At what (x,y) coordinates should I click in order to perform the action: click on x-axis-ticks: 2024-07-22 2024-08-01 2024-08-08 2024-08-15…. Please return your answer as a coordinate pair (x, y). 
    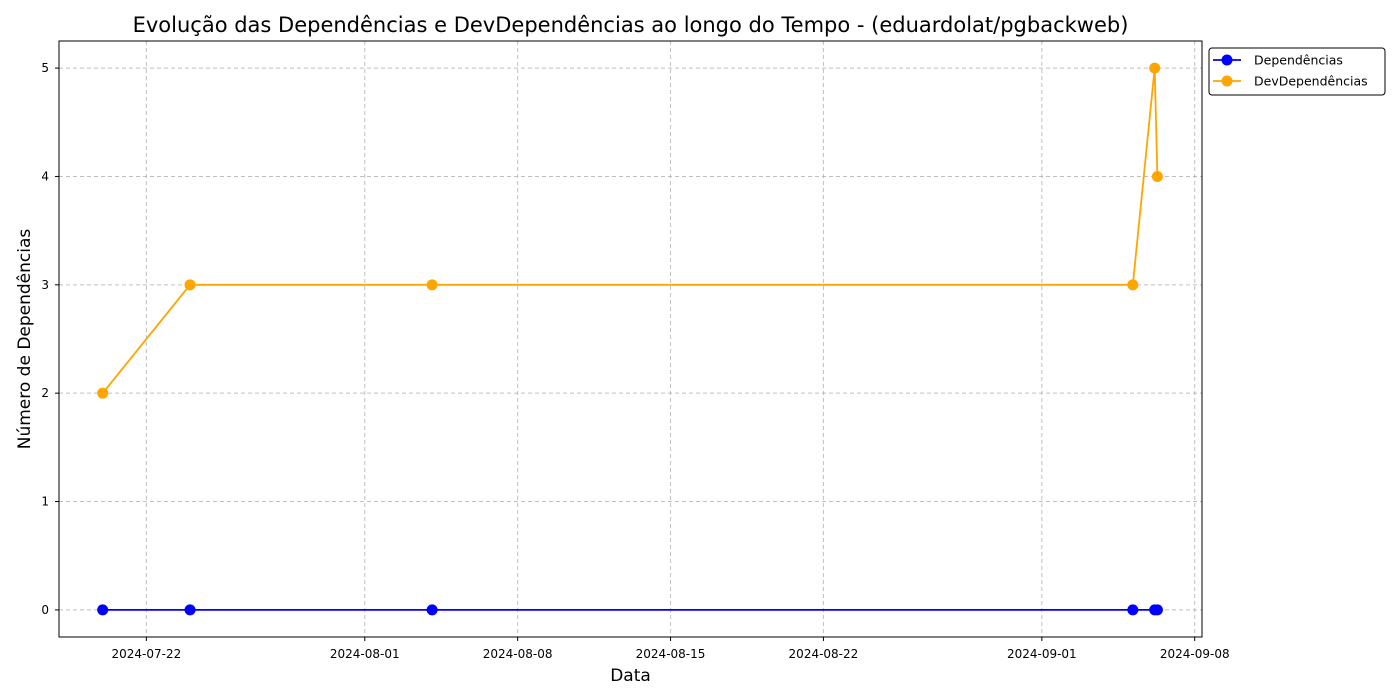
    Looking at the image, I should click on (670, 649).